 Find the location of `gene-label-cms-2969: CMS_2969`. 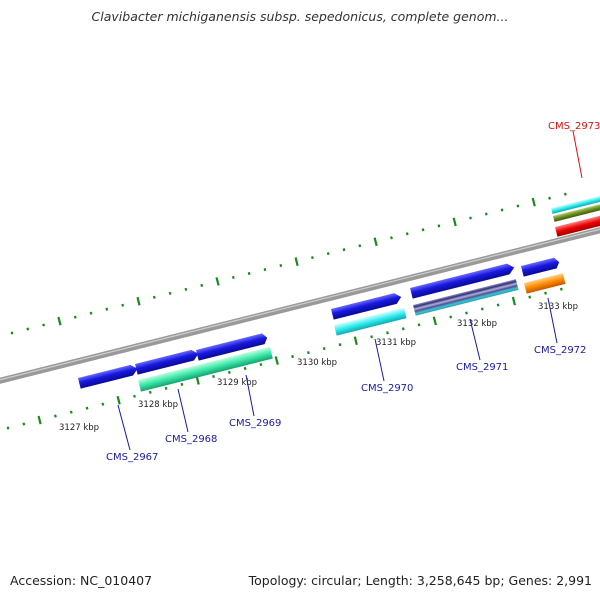

gene-label-cms-2969: CMS_2969 is located at coordinates (255, 423).